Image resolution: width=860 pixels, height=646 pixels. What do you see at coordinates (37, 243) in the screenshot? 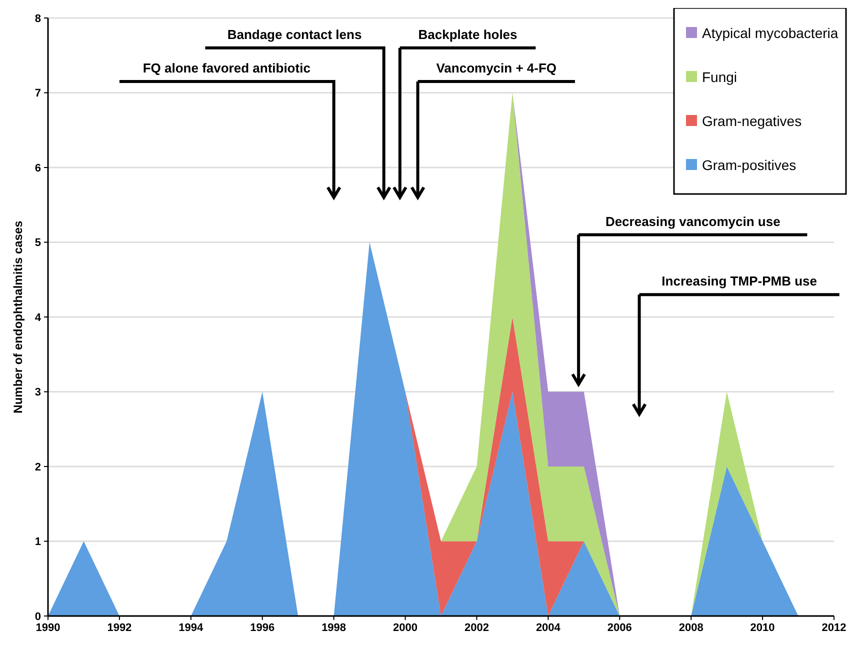
I see `y-tick-label: 5` at bounding box center [37, 243].